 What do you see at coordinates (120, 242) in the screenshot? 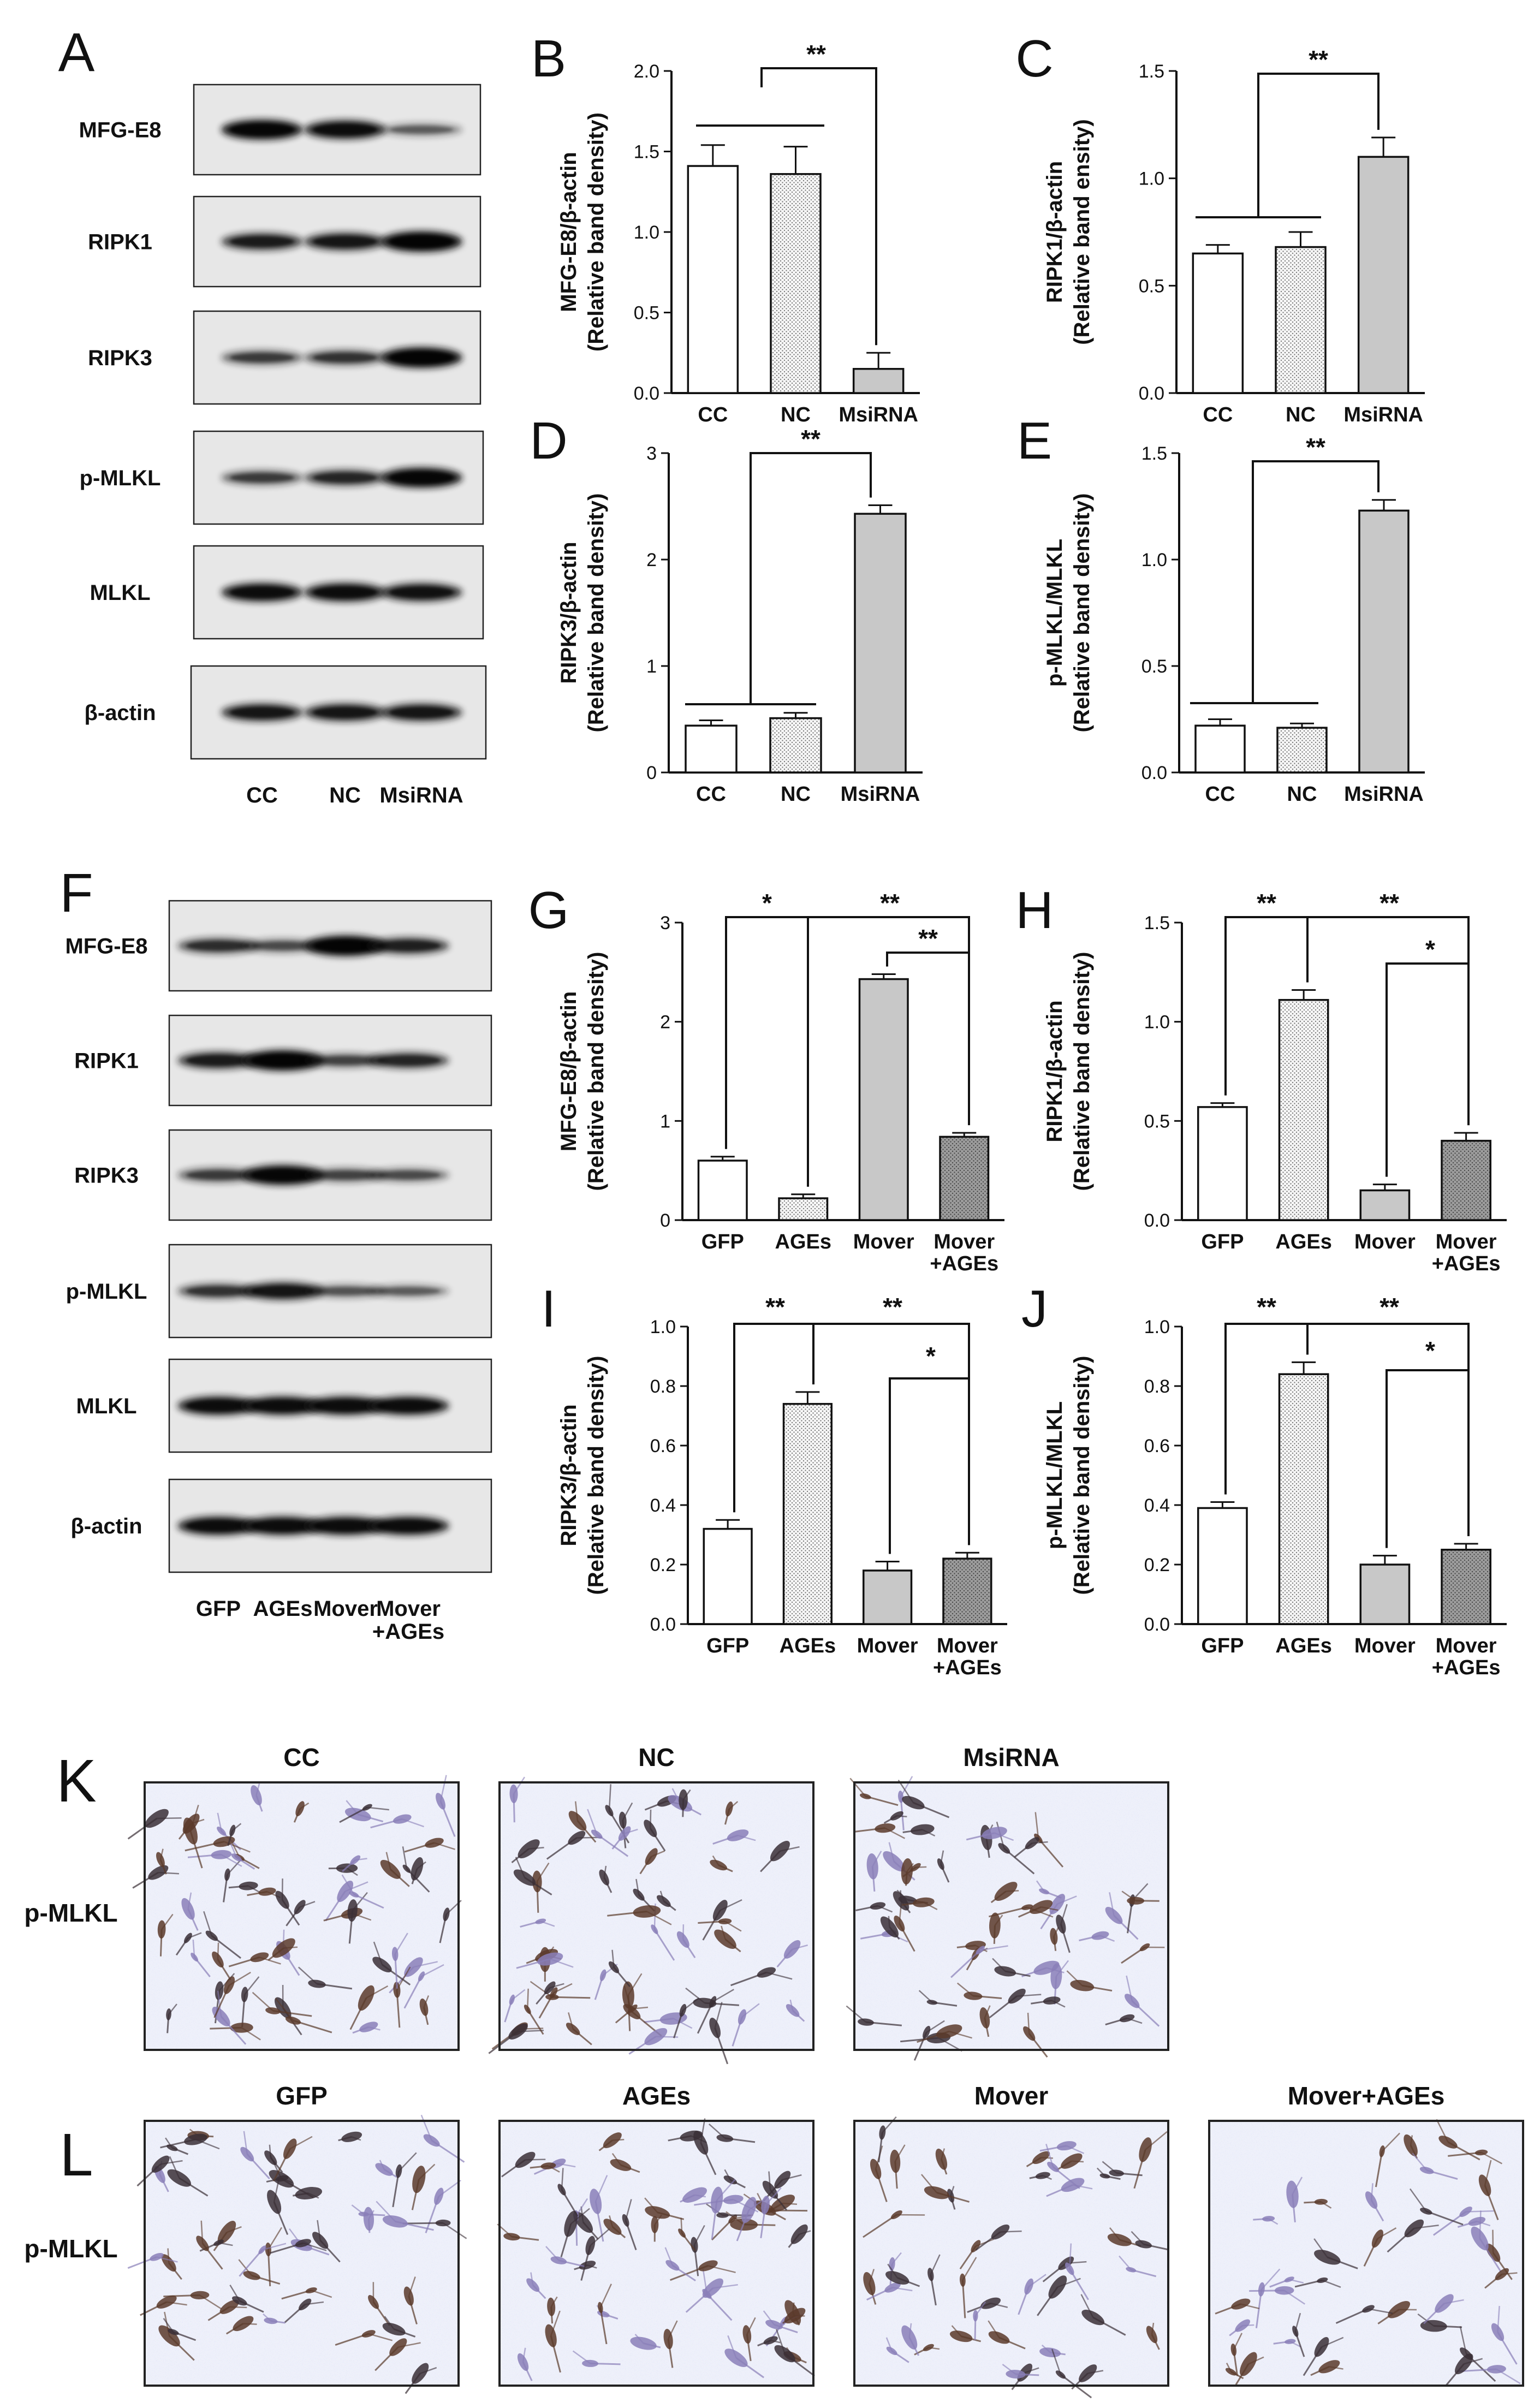
I see `protein-label: RIPK1` at bounding box center [120, 242].